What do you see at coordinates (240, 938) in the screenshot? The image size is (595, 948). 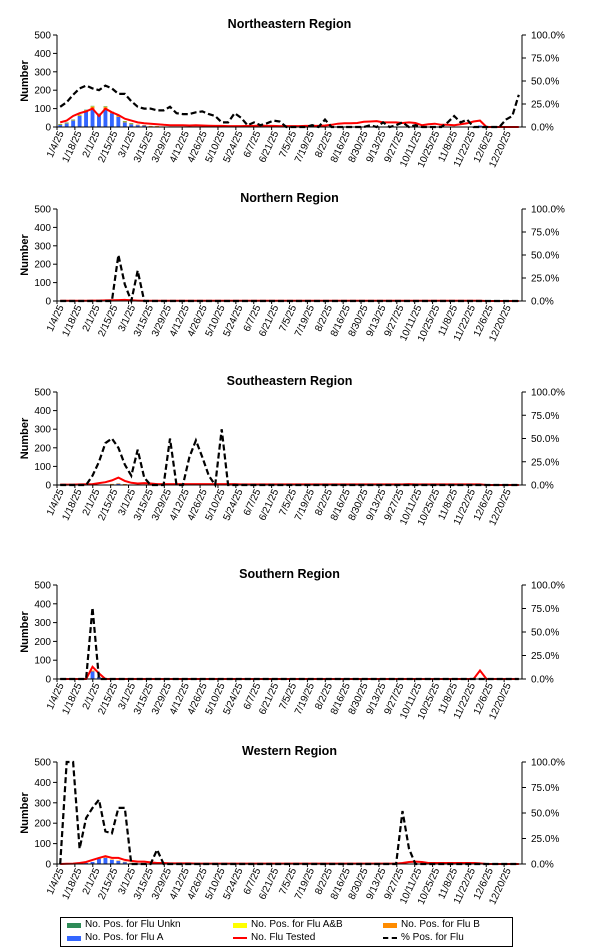 I see `legend-swatch-tested` at bounding box center [240, 938].